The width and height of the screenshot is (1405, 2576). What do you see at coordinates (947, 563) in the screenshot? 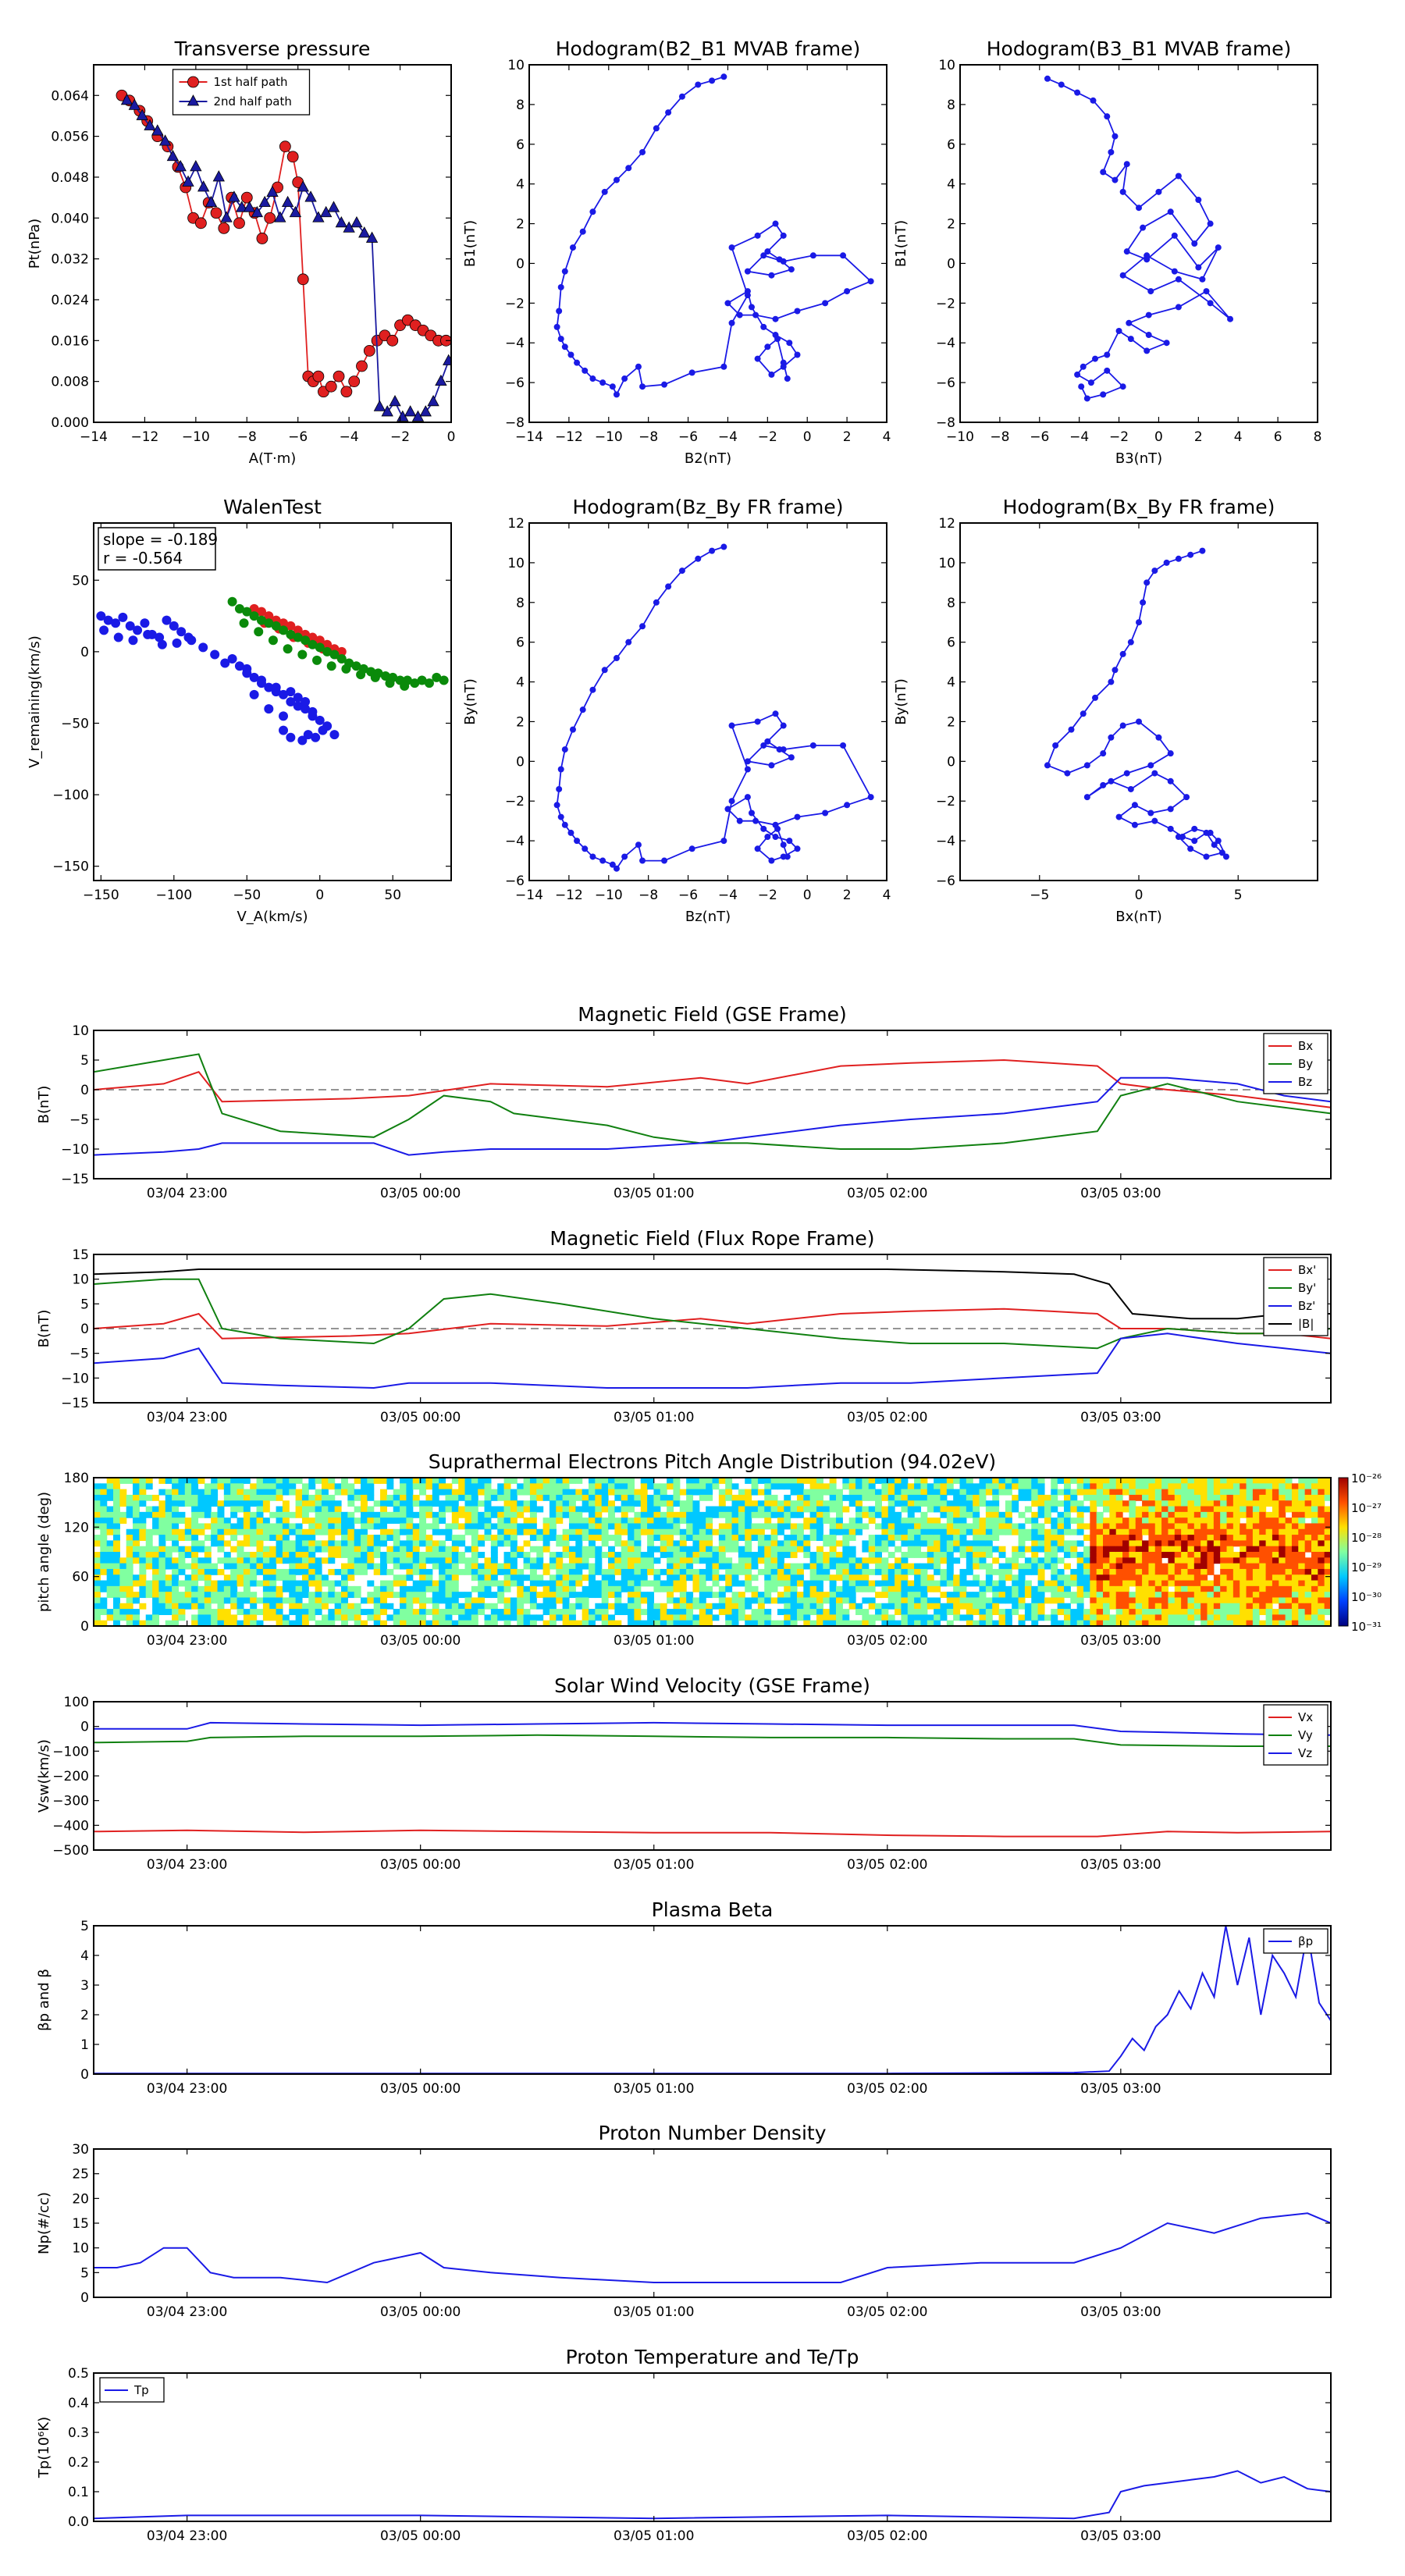
I see `y-tick-label: 10` at bounding box center [947, 563].